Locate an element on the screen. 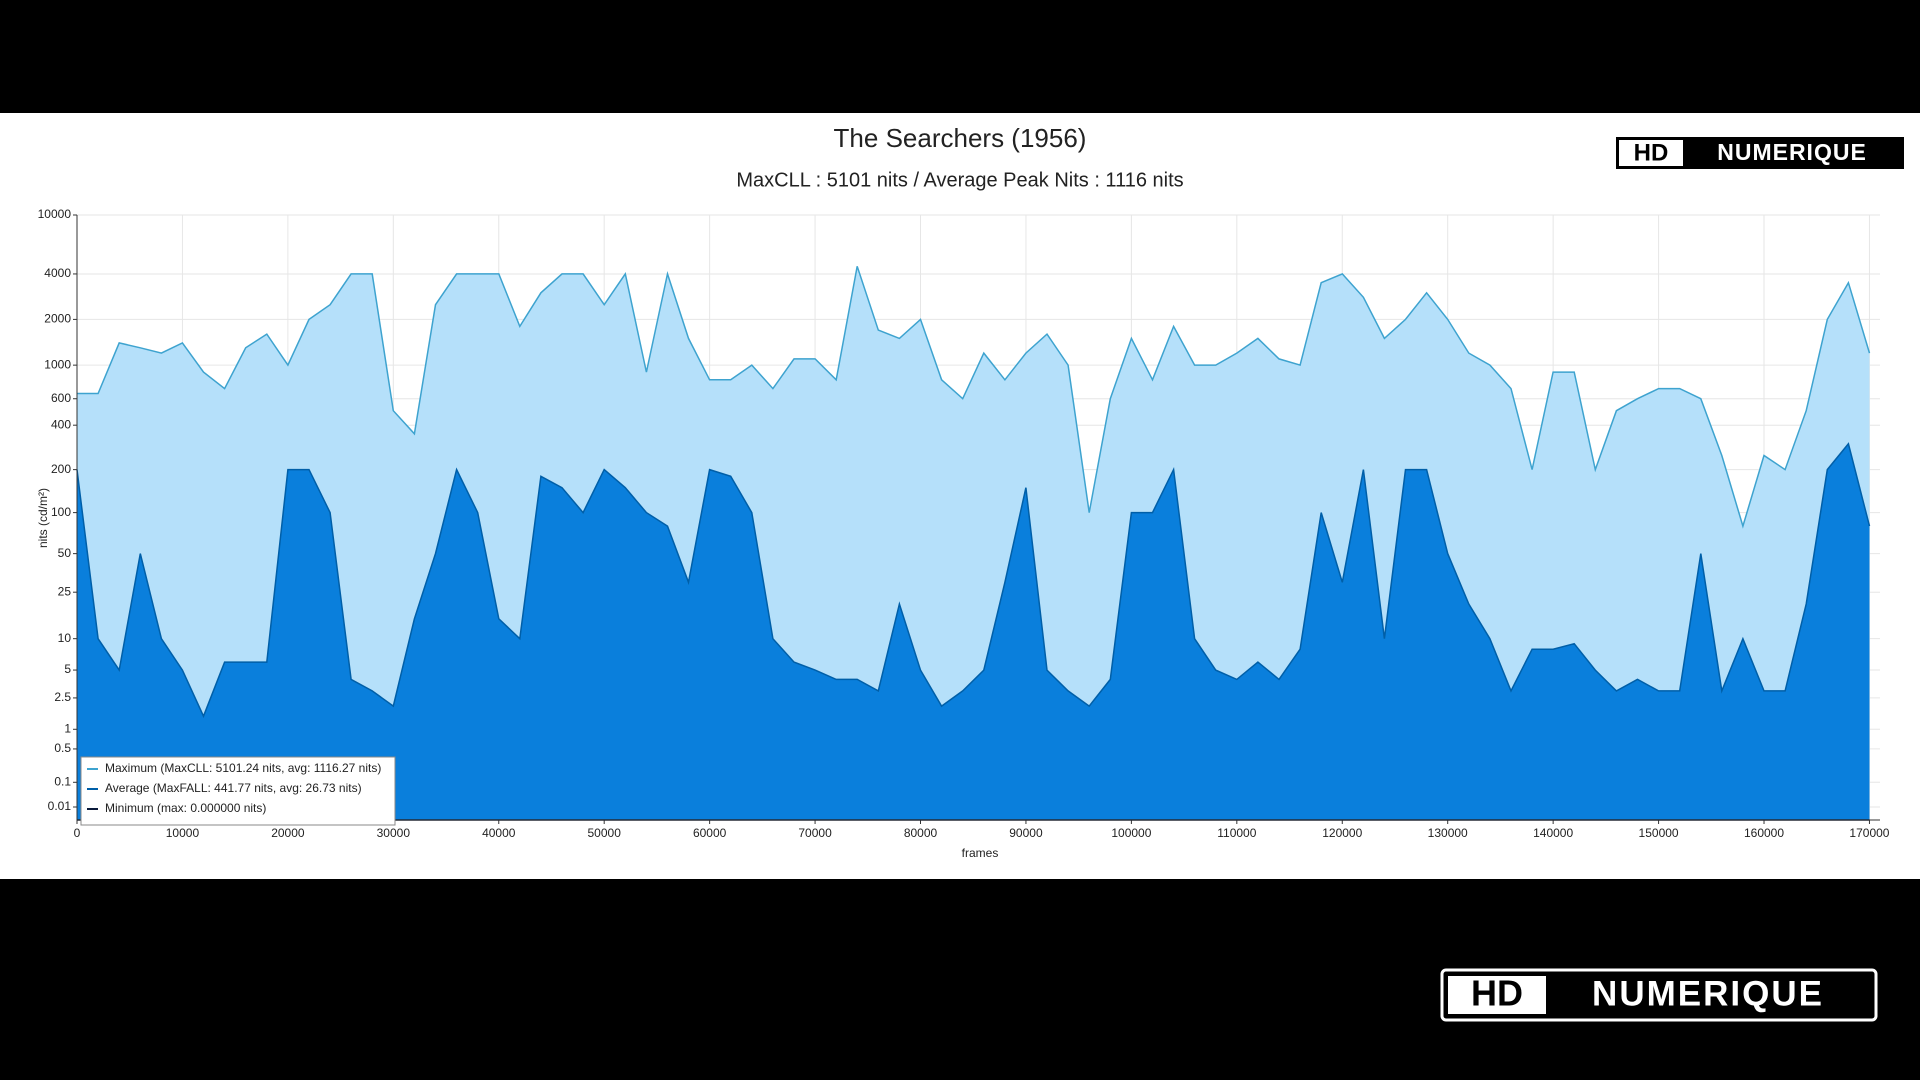 This screenshot has height=1080, width=1920. legend-box is located at coordinates (238, 791).